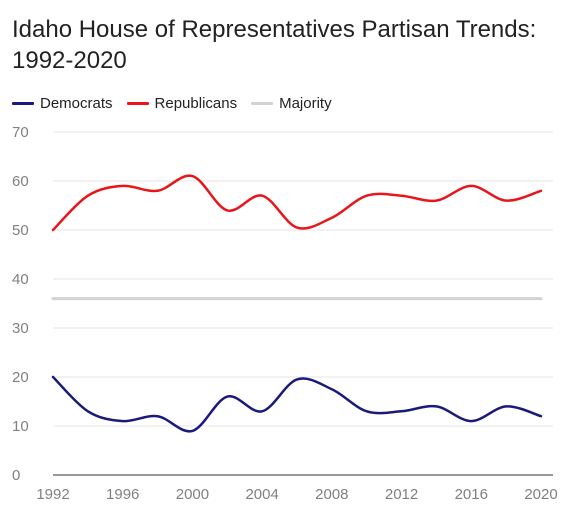 This screenshot has height=512, width=567. What do you see at coordinates (262, 103) in the screenshot?
I see `legend-swatch-majority` at bounding box center [262, 103].